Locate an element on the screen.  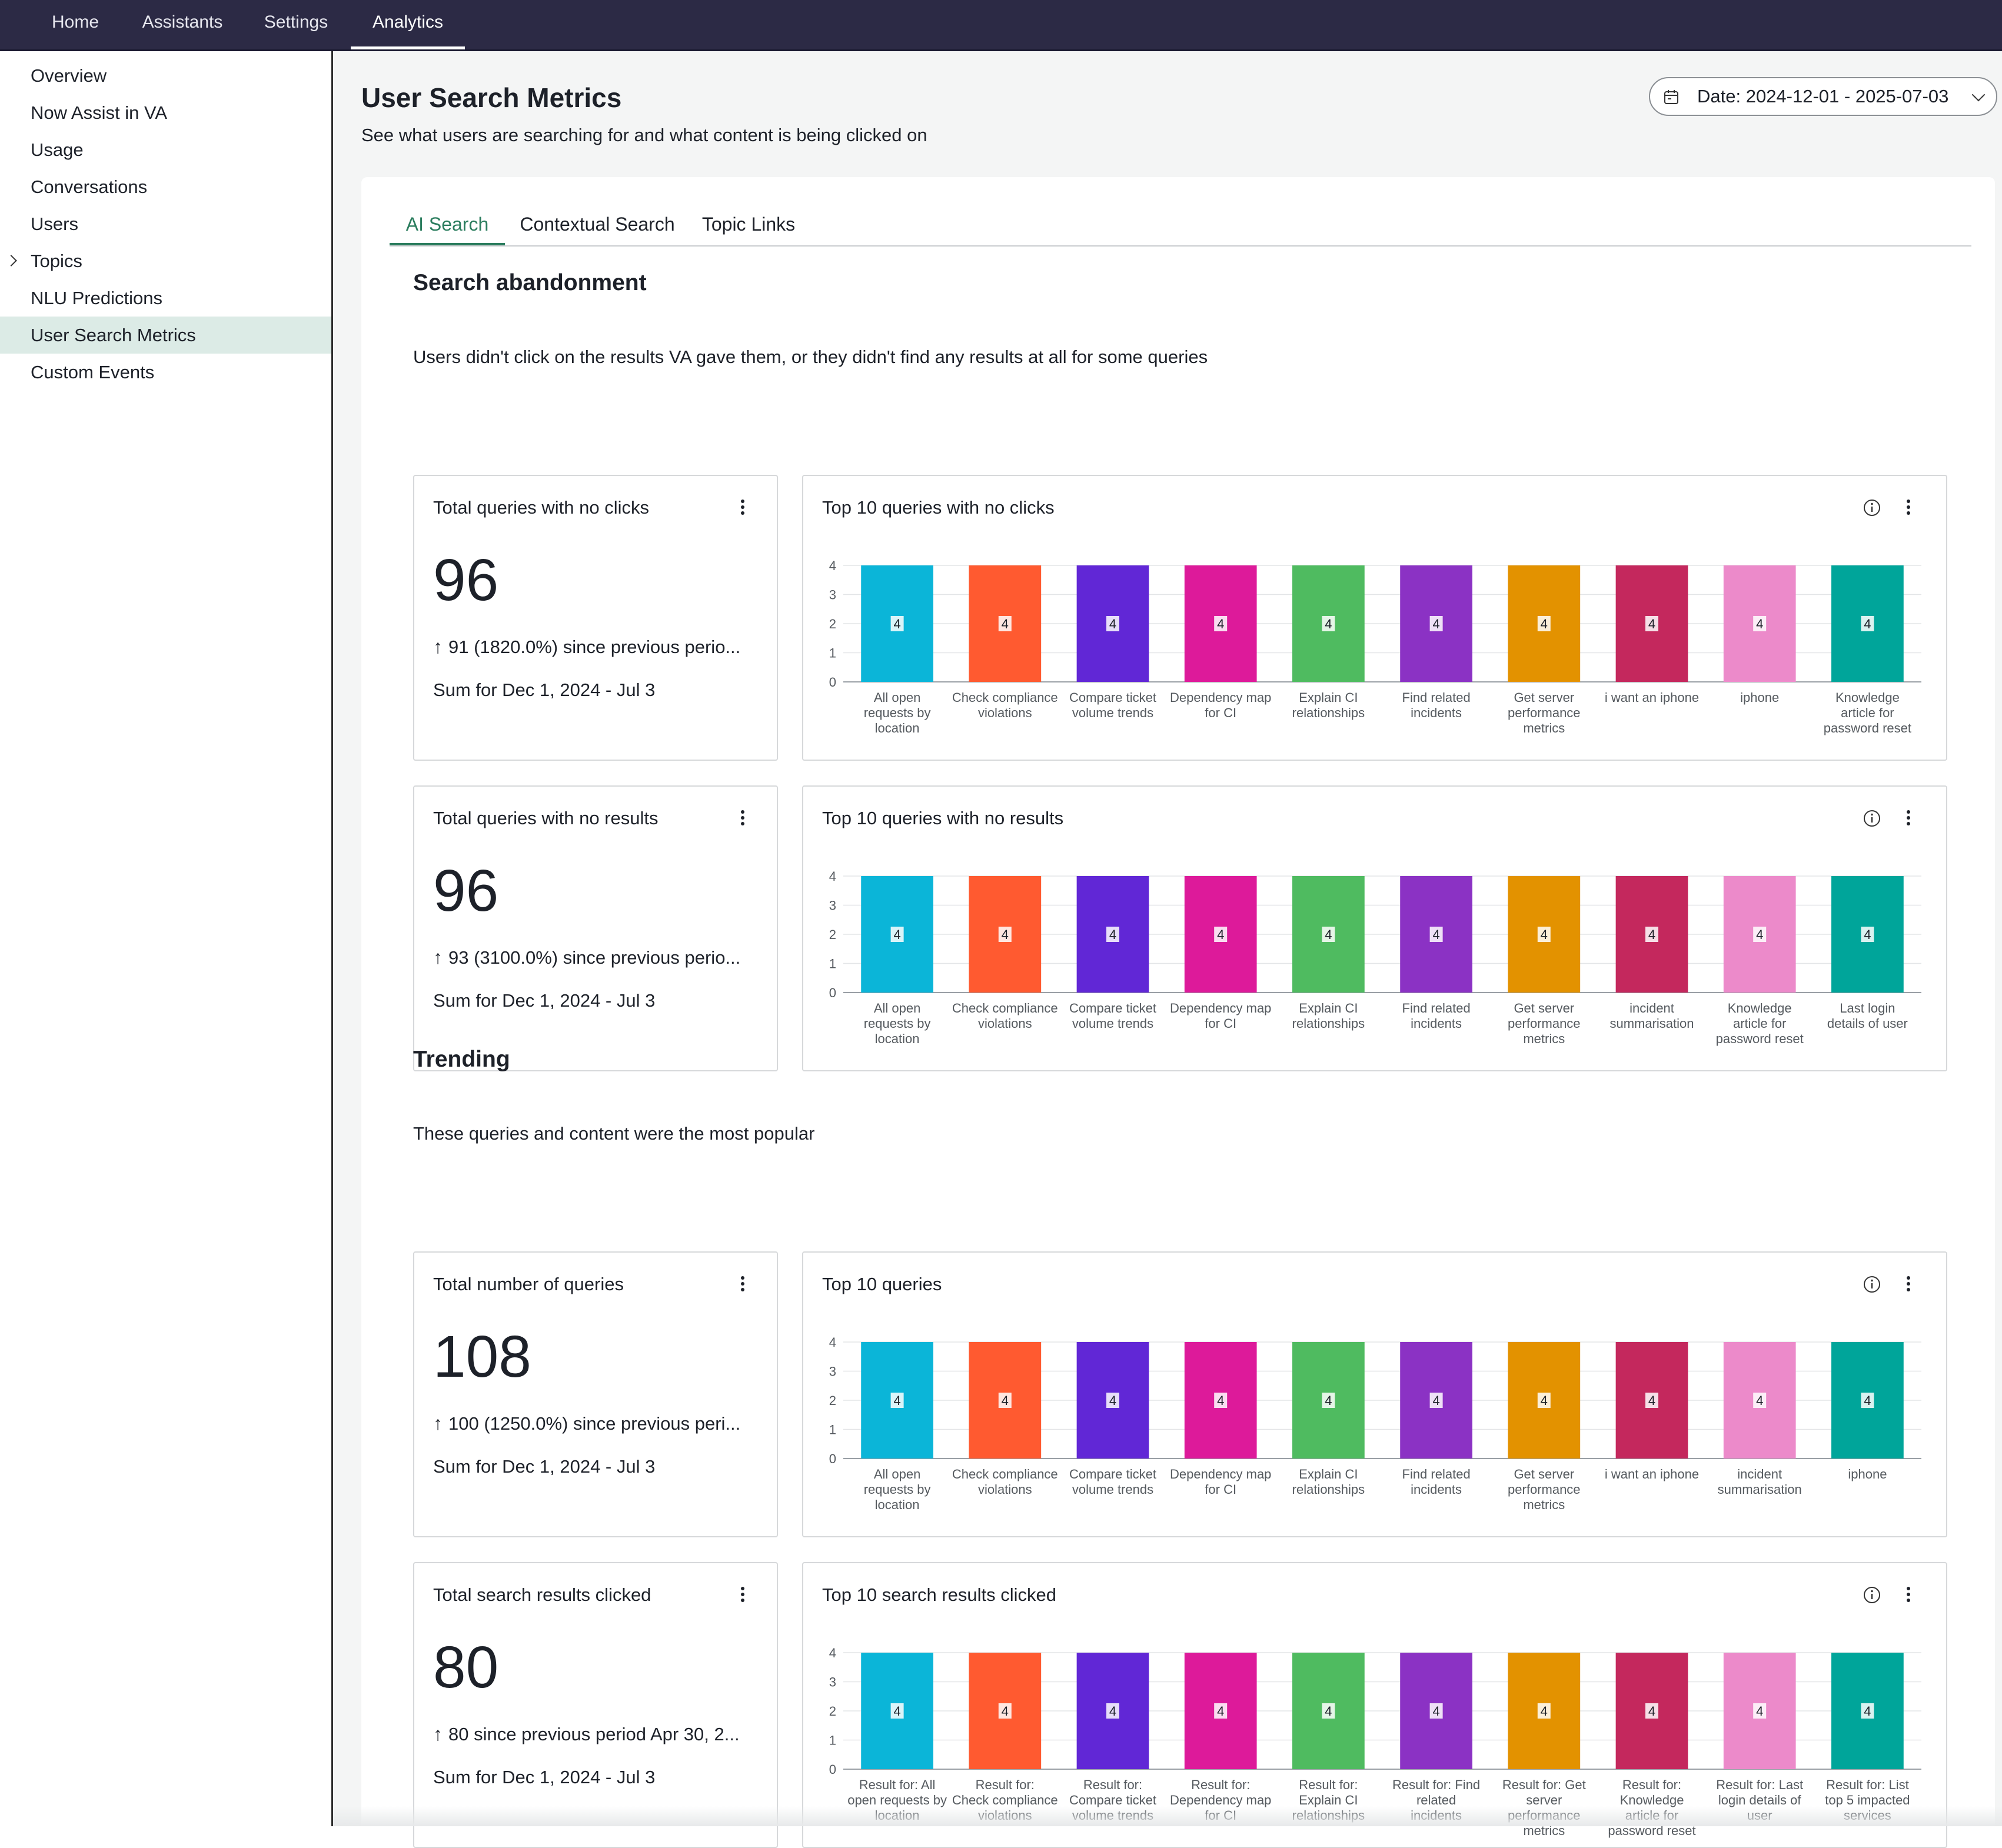
sidebar-item-topics: Topics is located at coordinates (165, 260).